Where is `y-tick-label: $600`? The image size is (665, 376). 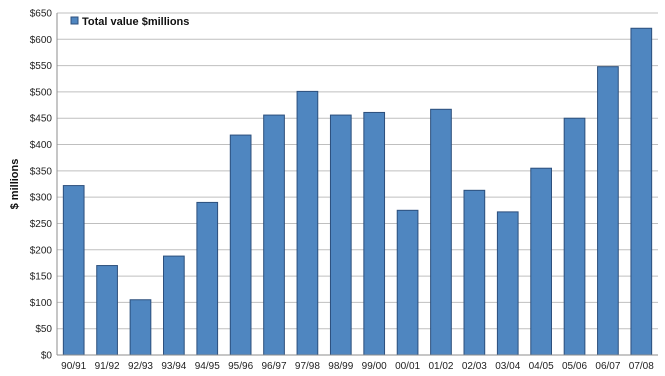
y-tick-label: $600 is located at coordinates (41, 40).